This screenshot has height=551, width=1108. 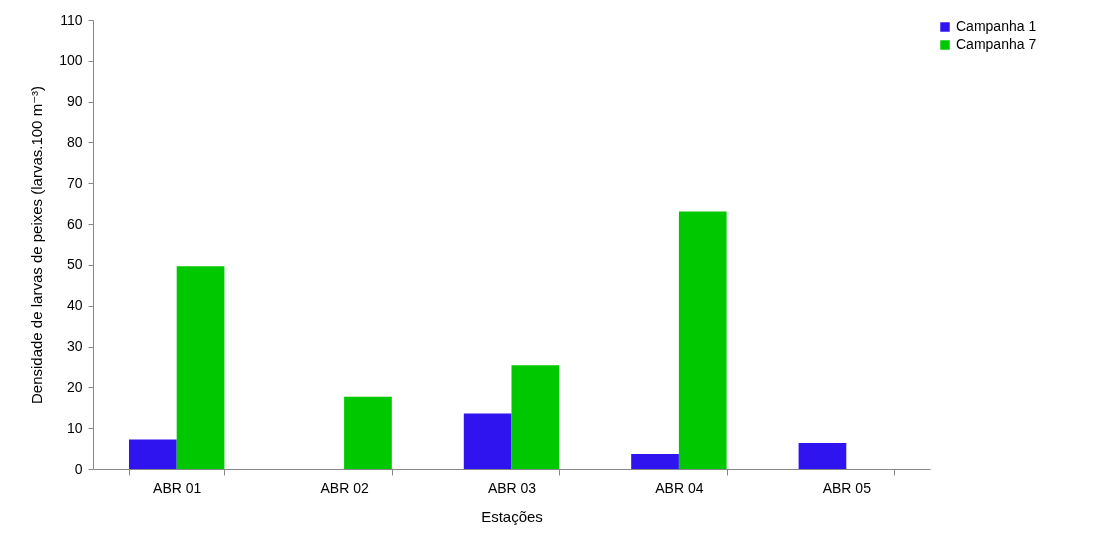 I want to click on y-tick-label: 90, so click(x=74, y=101).